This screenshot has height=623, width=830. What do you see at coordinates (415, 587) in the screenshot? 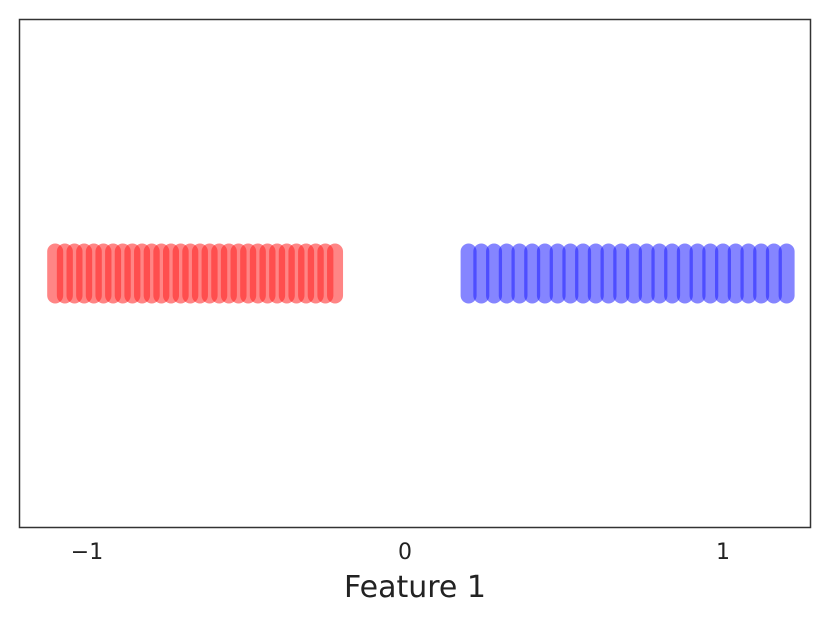
I see `x-axis-label: Feature 1` at bounding box center [415, 587].